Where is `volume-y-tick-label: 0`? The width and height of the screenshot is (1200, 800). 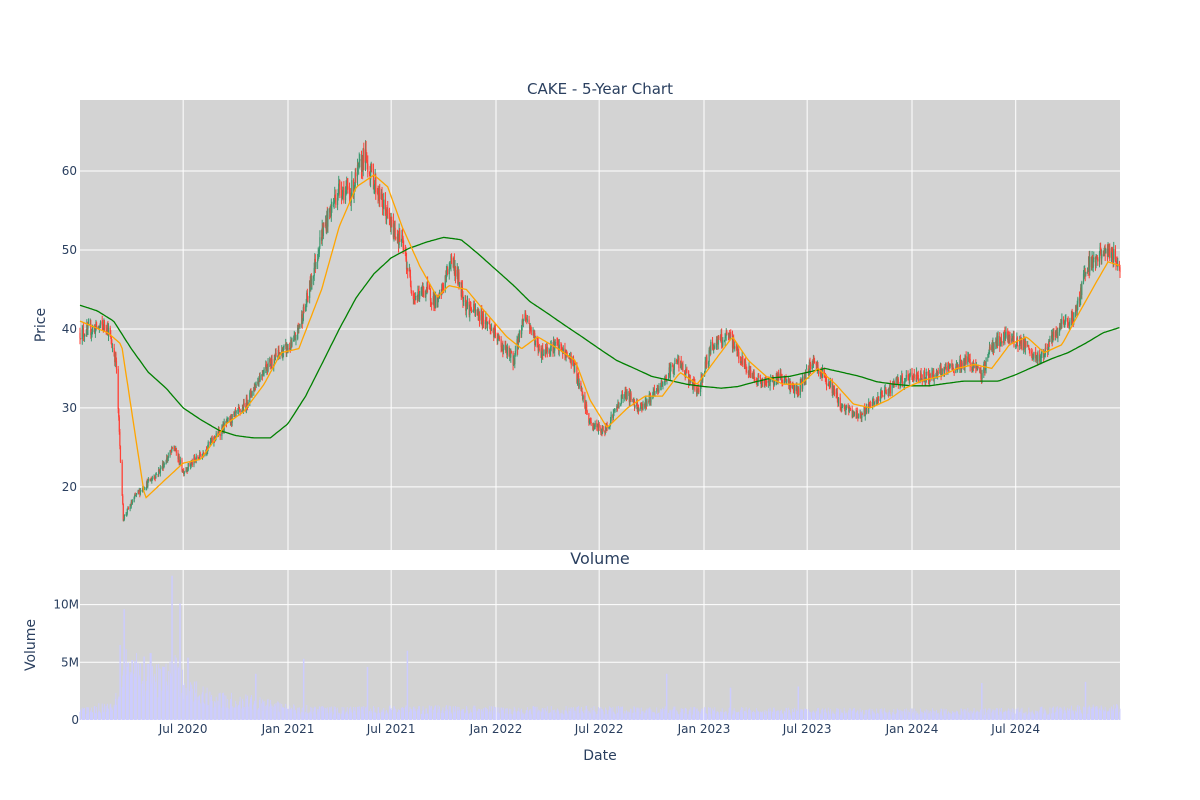 volume-y-tick-label: 0 is located at coordinates (75, 720).